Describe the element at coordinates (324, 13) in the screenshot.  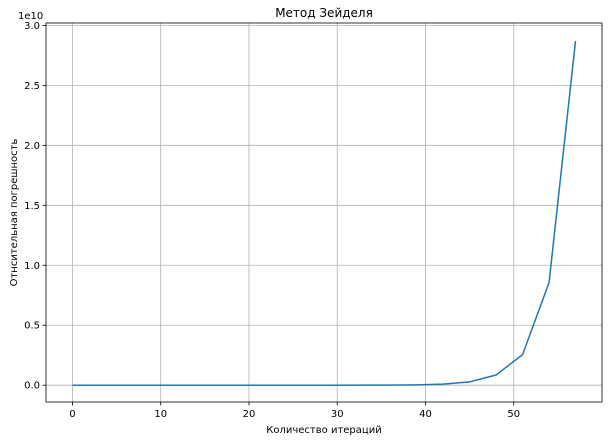
I see `chart-title: Метод Зейделя` at that location.